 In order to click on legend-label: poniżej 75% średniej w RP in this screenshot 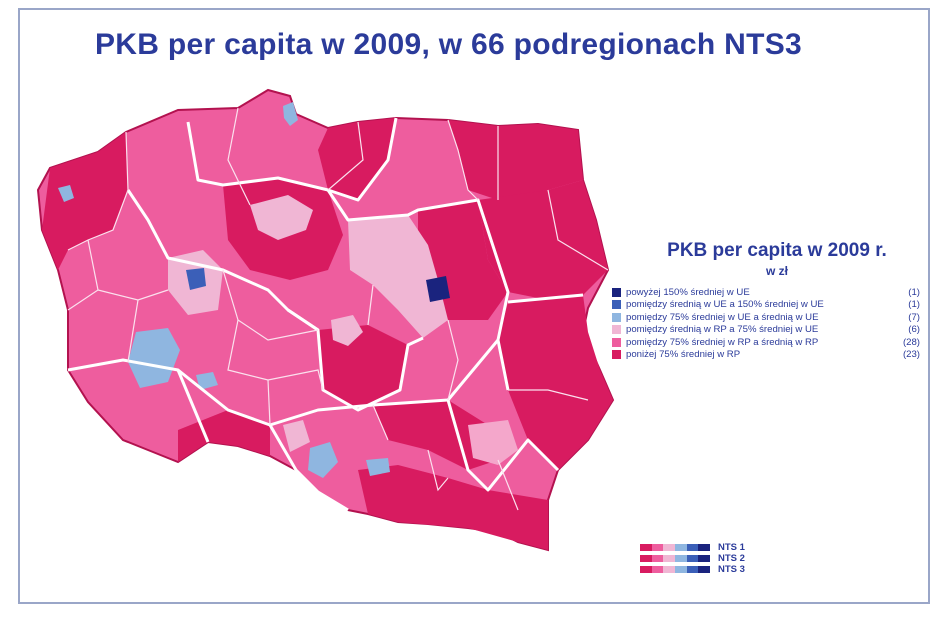, I will do `click(683, 355)`.